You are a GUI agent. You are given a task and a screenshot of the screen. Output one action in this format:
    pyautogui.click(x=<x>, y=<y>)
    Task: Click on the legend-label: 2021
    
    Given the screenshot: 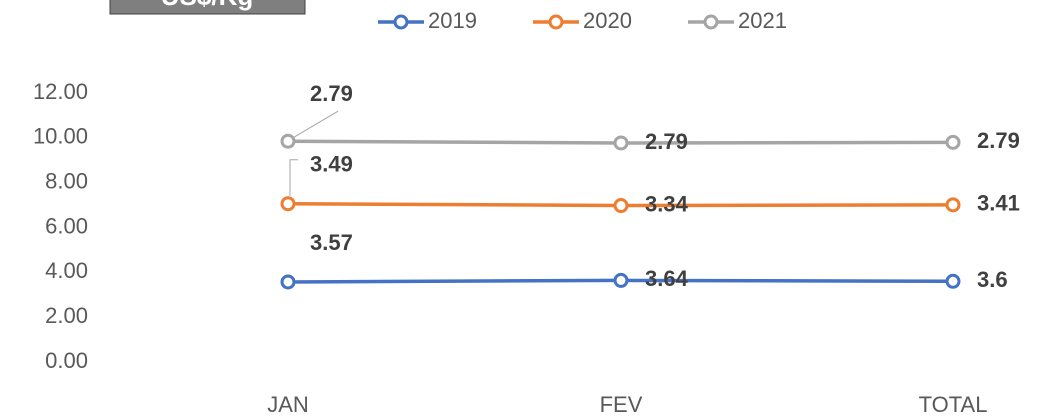 What is the action you would take?
    pyautogui.click(x=762, y=20)
    